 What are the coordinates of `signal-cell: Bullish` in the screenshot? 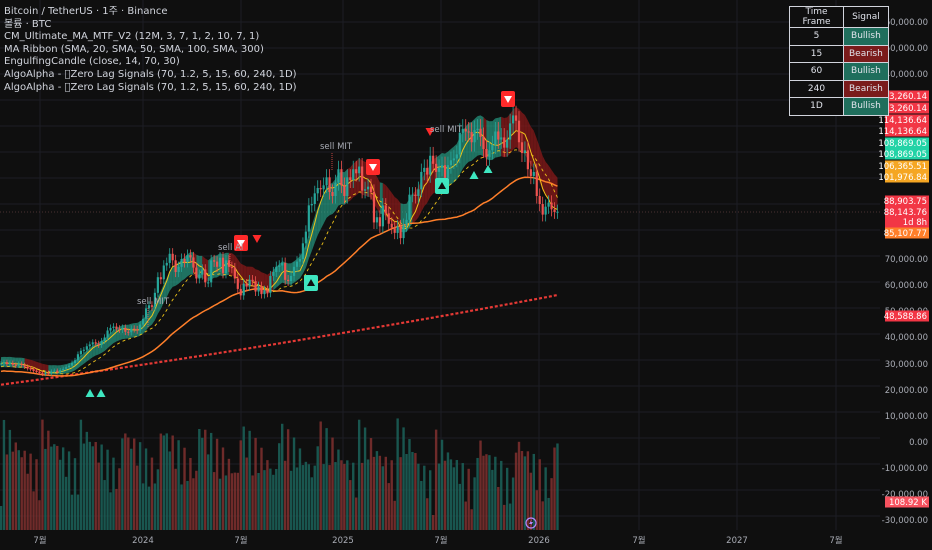 It's located at (866, 71).